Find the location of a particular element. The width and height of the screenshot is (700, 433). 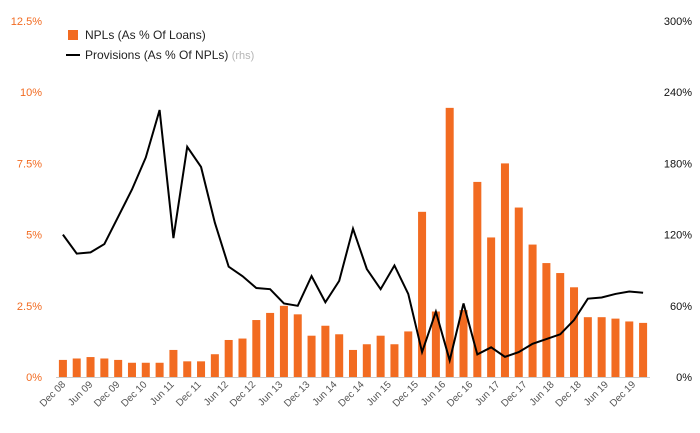

x-tick-label: Dec 09 is located at coordinates (107, 394).